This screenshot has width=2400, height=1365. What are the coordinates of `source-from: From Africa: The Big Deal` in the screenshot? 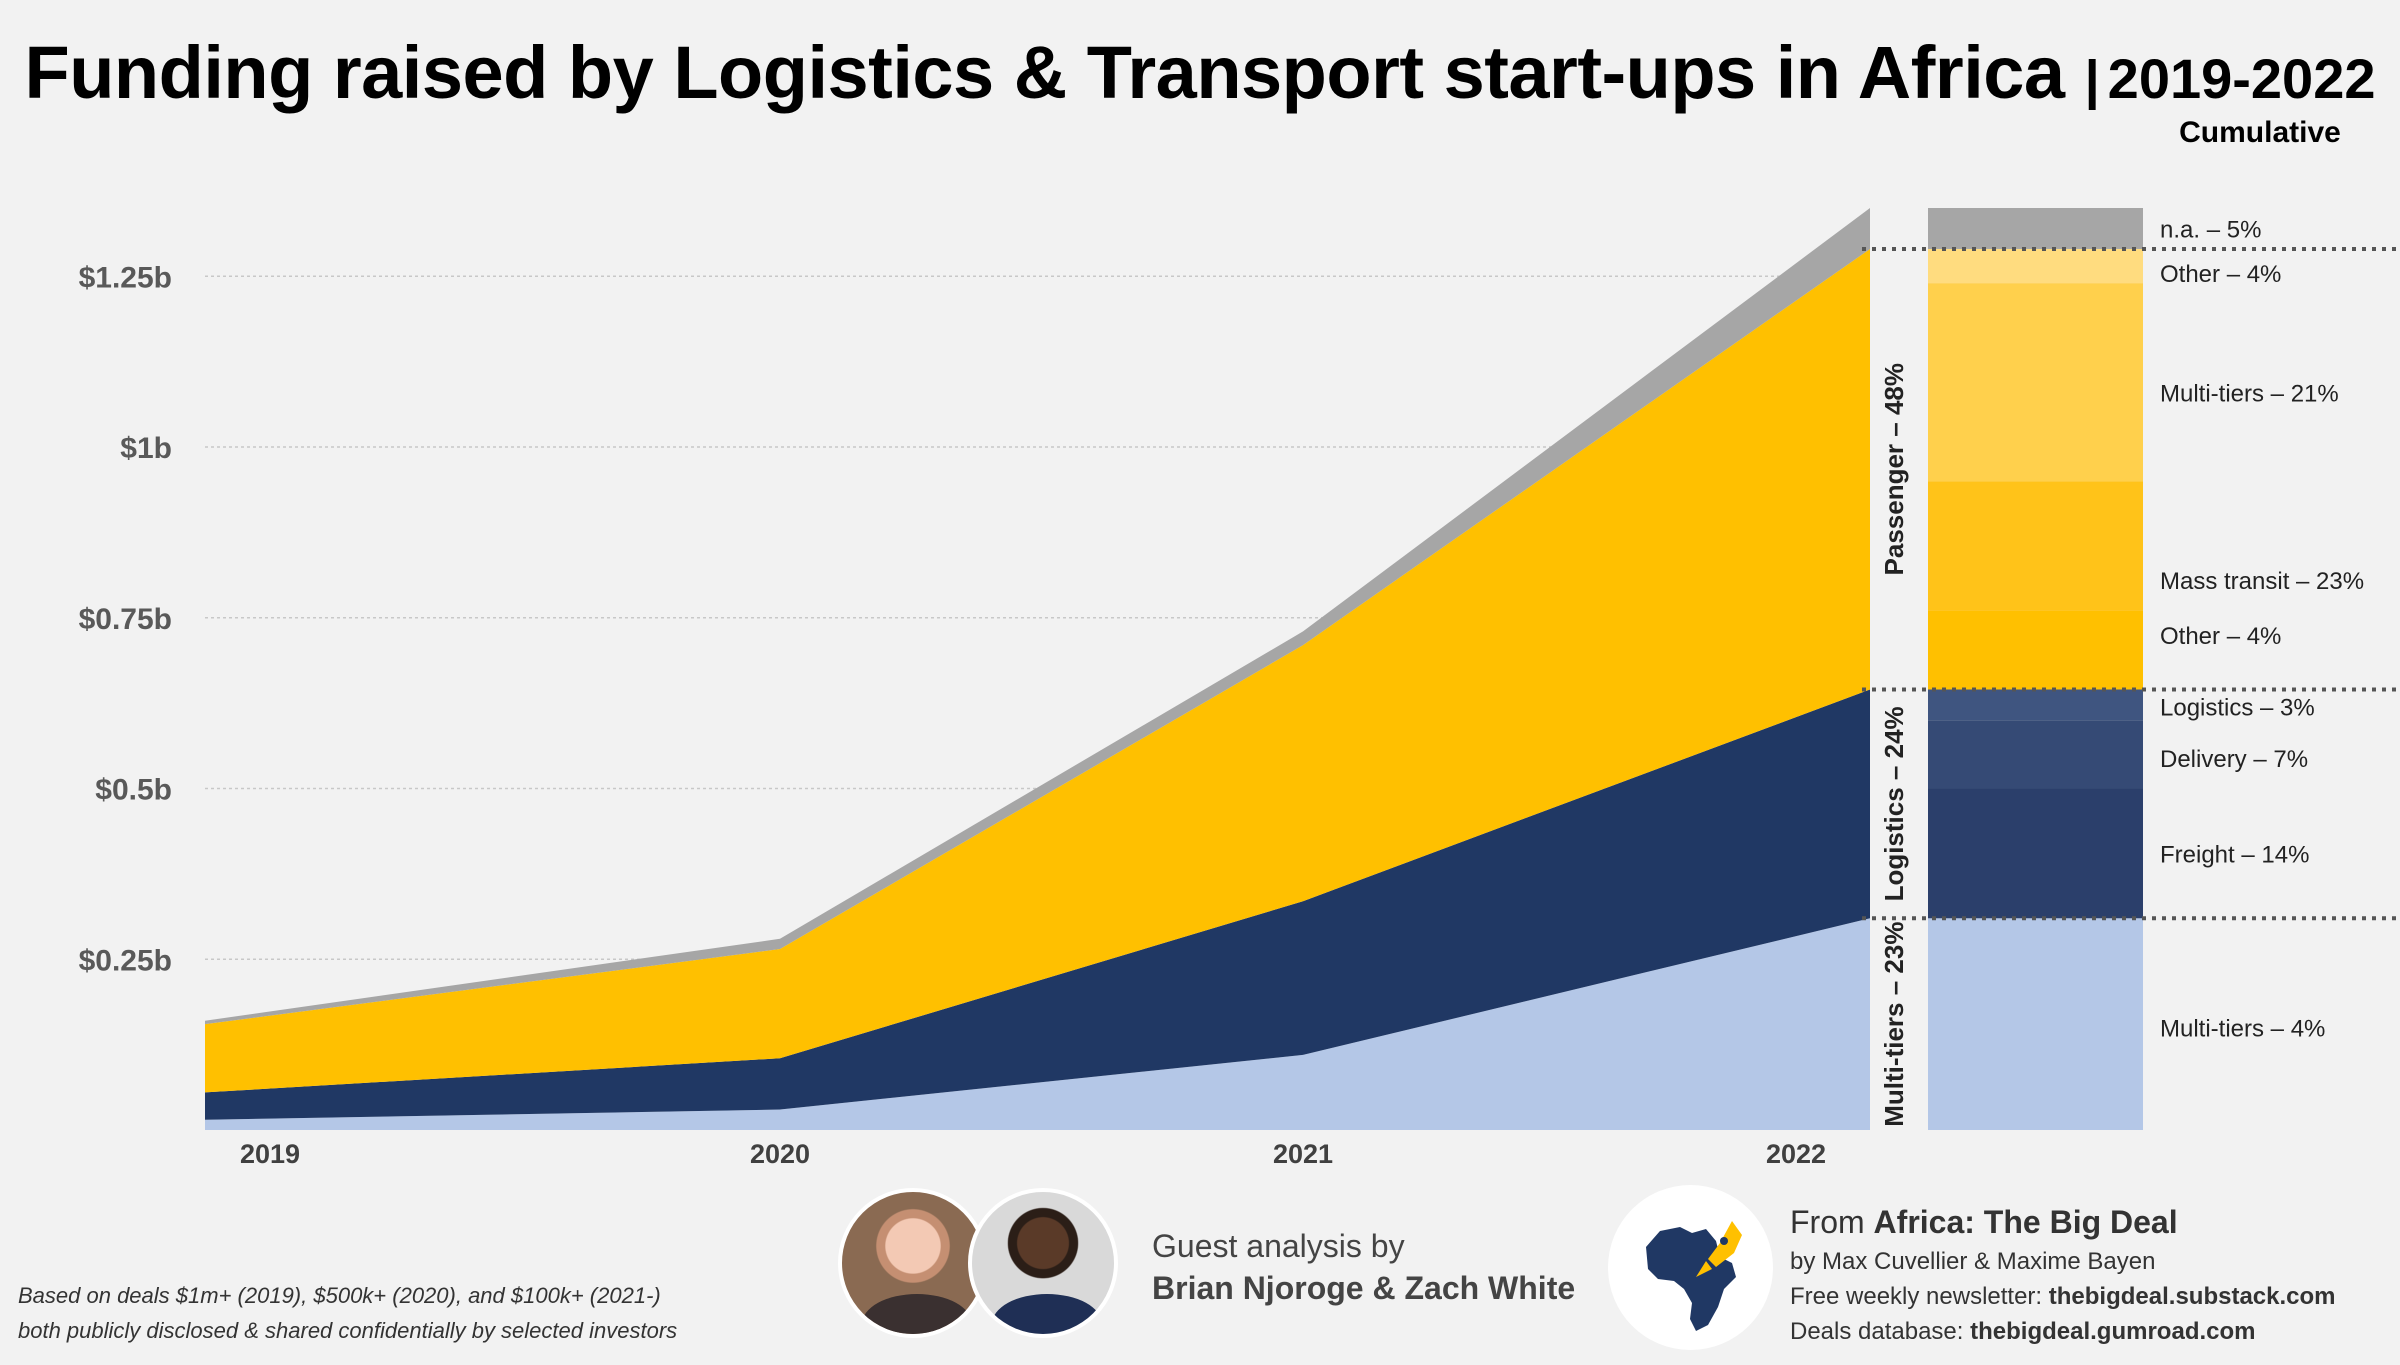 It's located at (1984, 1222).